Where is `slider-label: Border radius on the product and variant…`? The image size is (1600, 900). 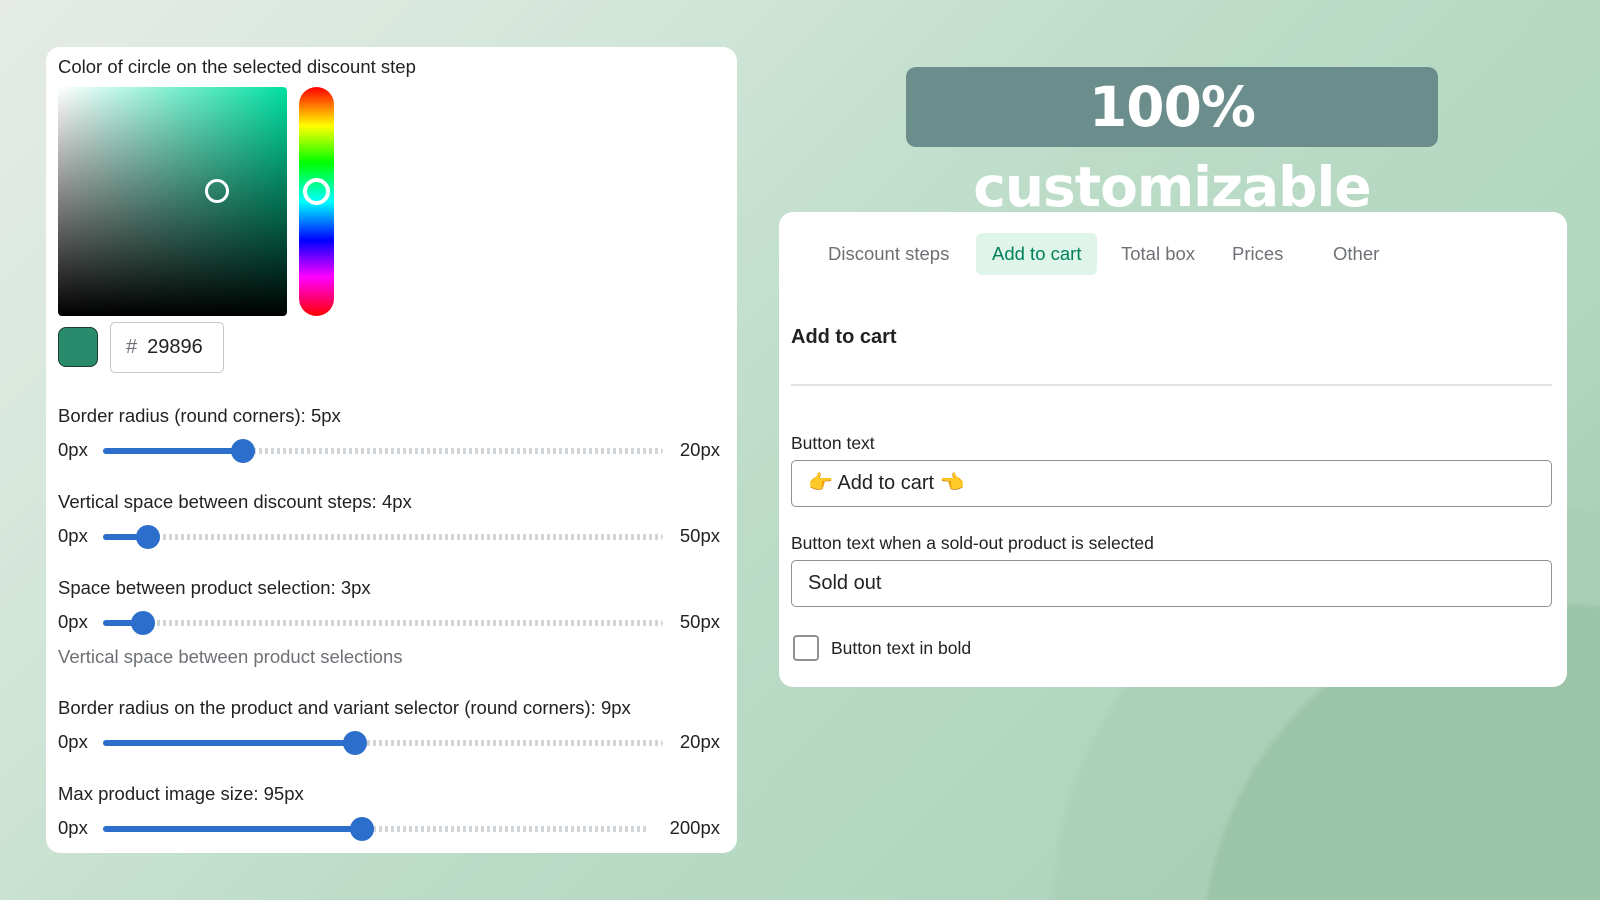 slider-label: Border radius on the product and variant… is located at coordinates (344, 707).